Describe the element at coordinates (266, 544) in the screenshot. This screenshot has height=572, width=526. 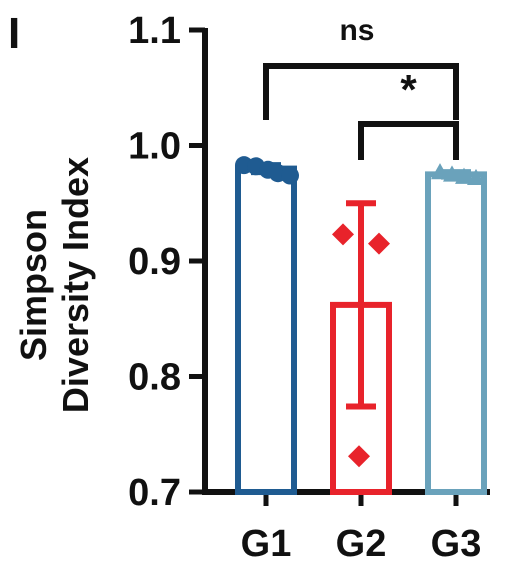
I see `x-tick-label: G1` at that location.